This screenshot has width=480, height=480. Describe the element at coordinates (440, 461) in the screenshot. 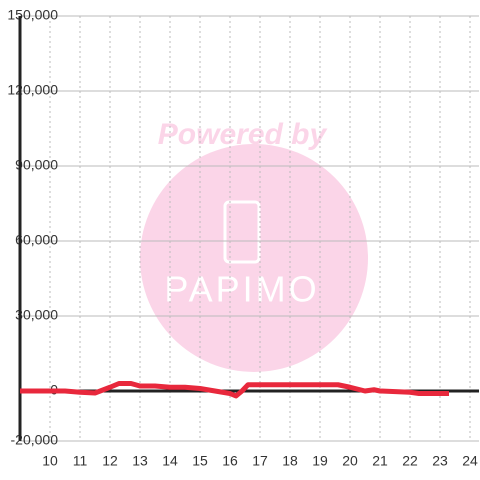

I see `x-tick-label: 23` at that location.